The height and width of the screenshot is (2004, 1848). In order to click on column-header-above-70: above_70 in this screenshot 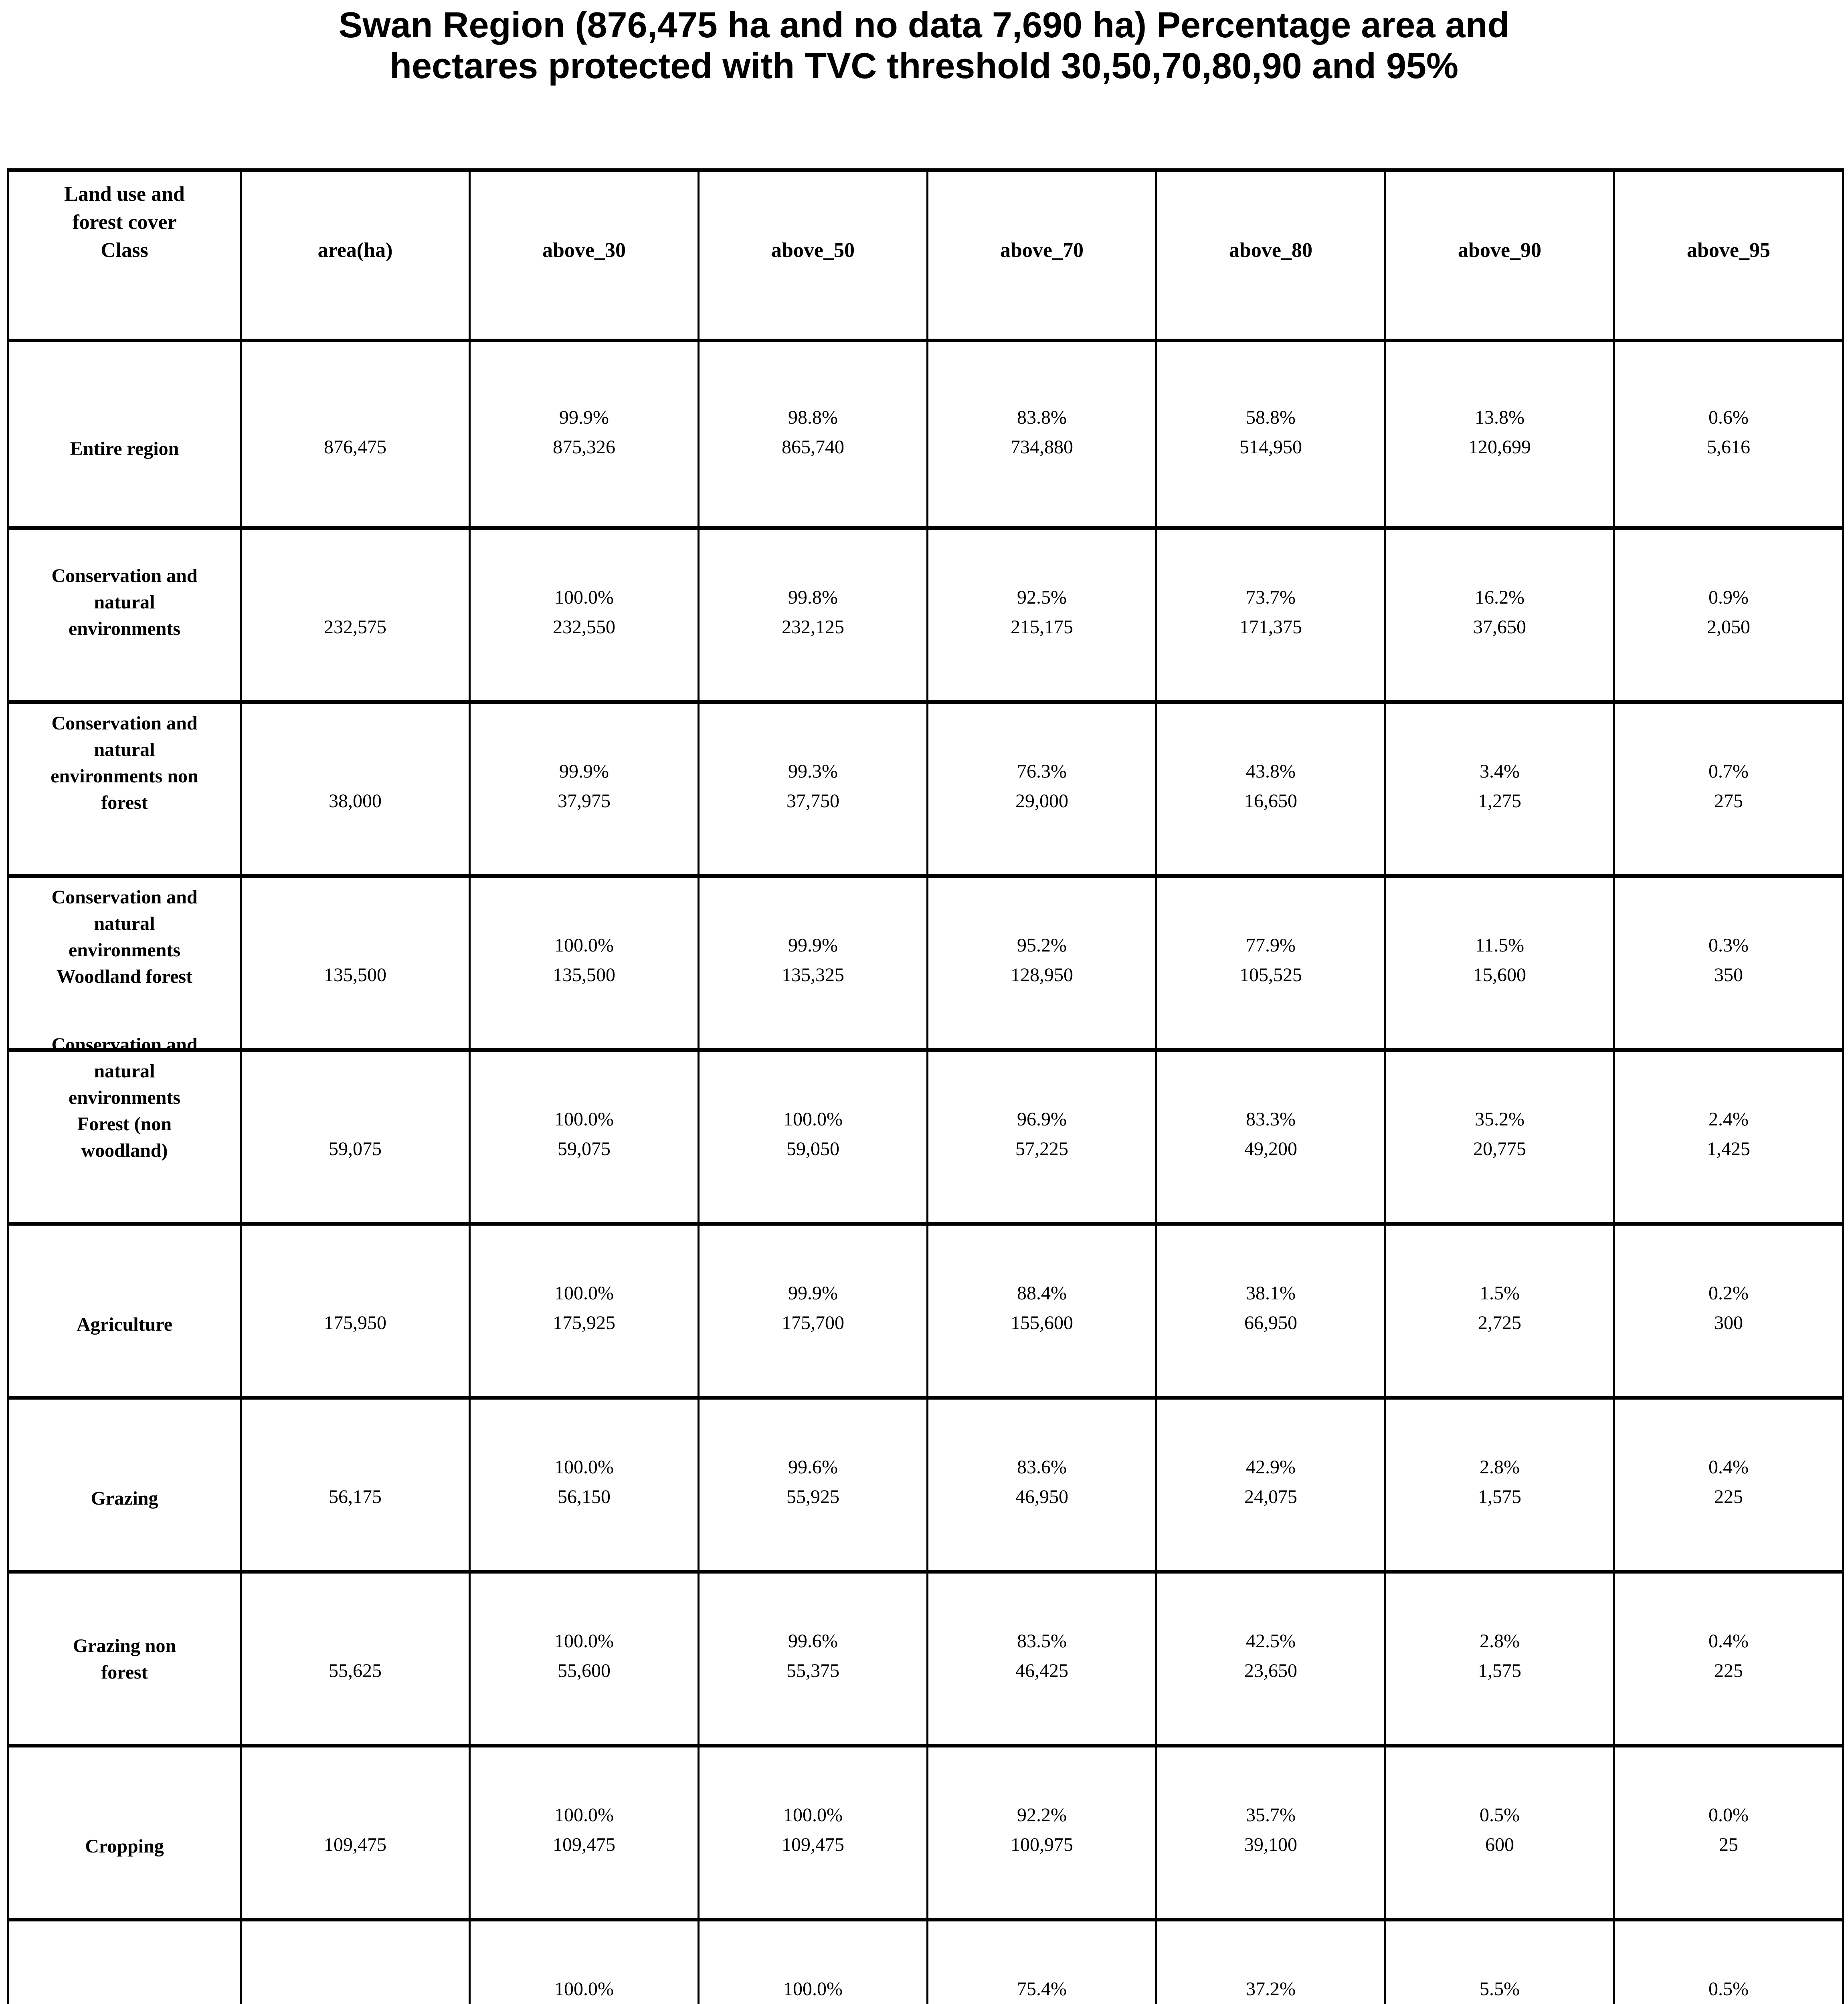, I will do `click(1040, 256)`.